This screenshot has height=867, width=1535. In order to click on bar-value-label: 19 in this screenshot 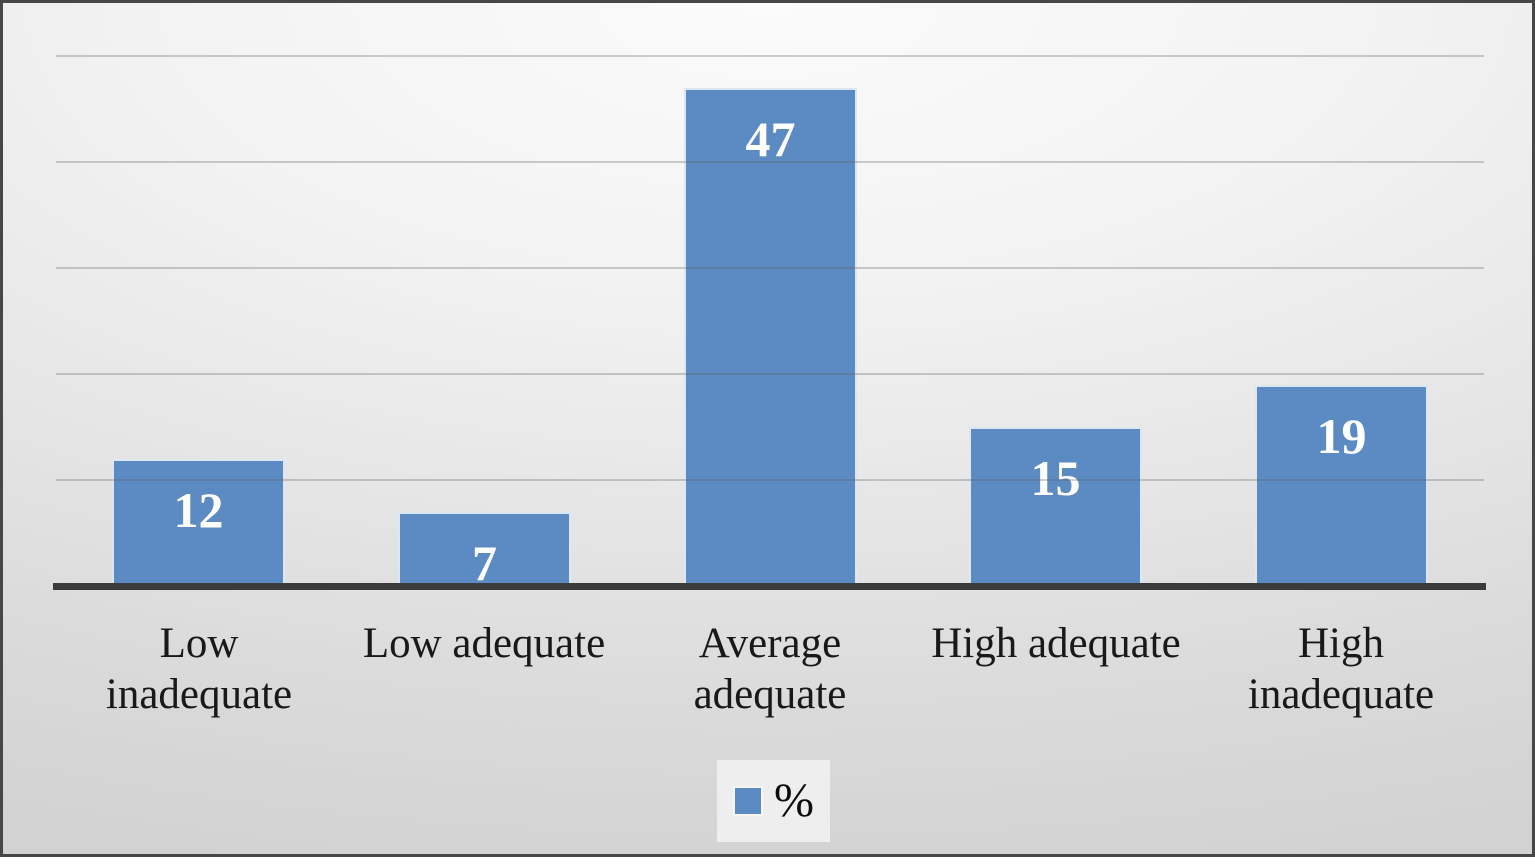, I will do `click(1341, 436)`.